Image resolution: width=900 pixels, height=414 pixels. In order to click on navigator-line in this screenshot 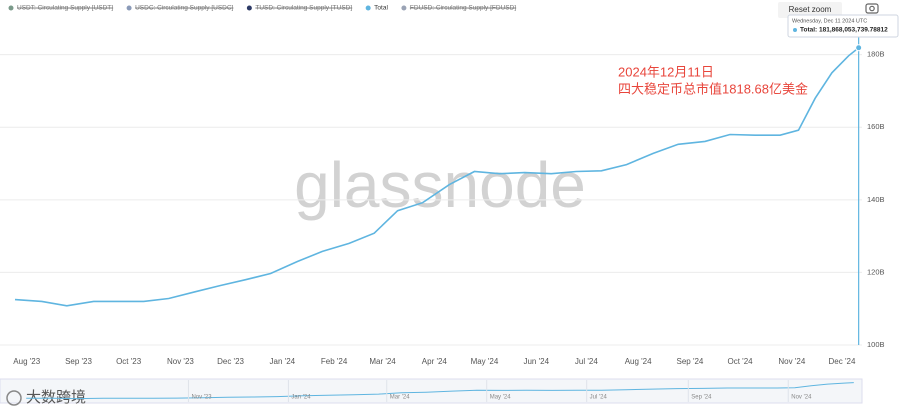, I will do `click(440, 391)`.